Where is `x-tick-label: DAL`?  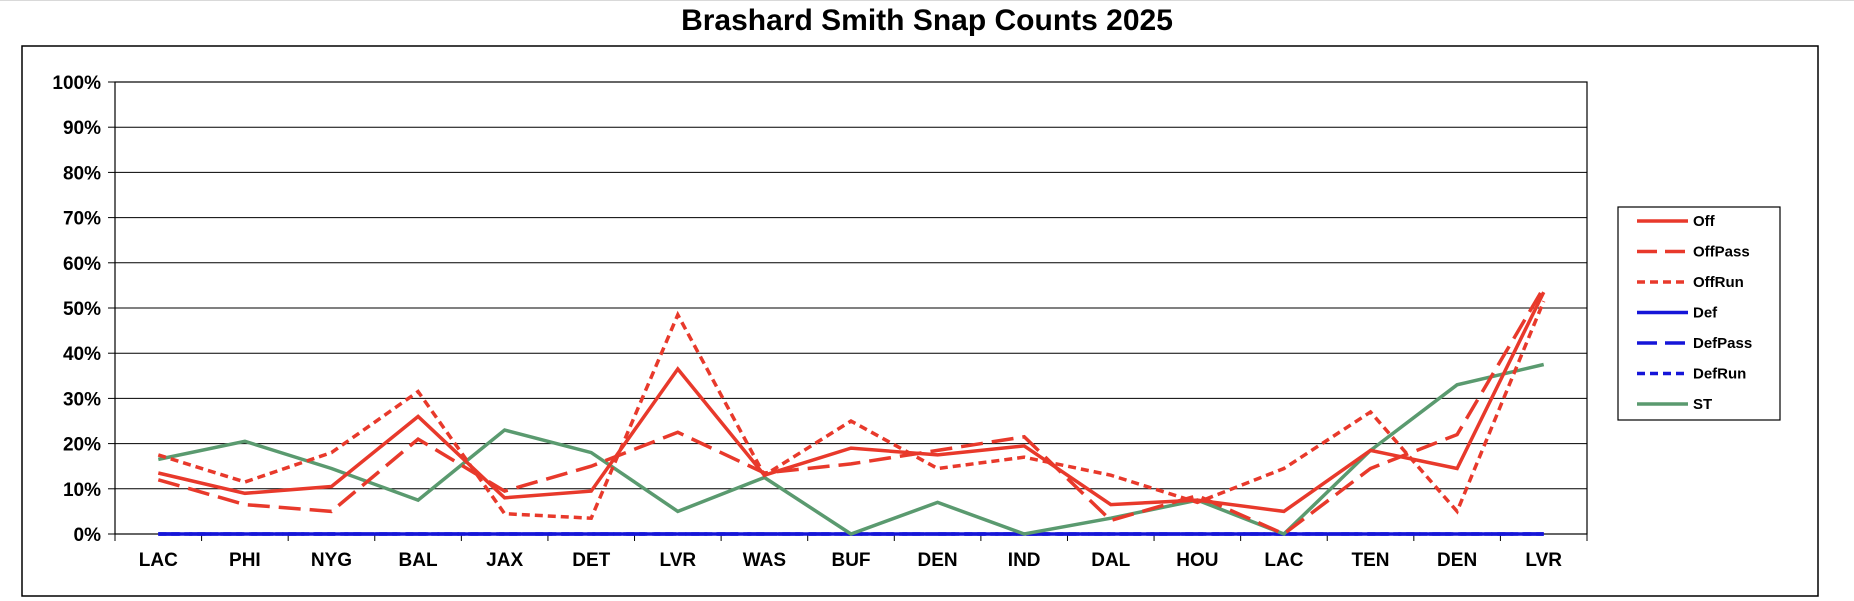 x-tick-label: DAL is located at coordinates (1110, 560).